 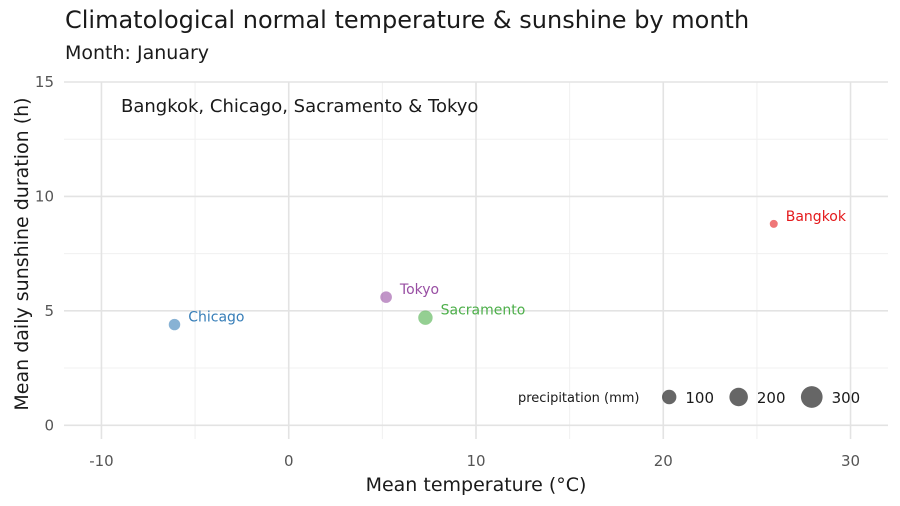 I want to click on size-legend: precipitation (mm) 100 200 300, so click(x=689, y=397).